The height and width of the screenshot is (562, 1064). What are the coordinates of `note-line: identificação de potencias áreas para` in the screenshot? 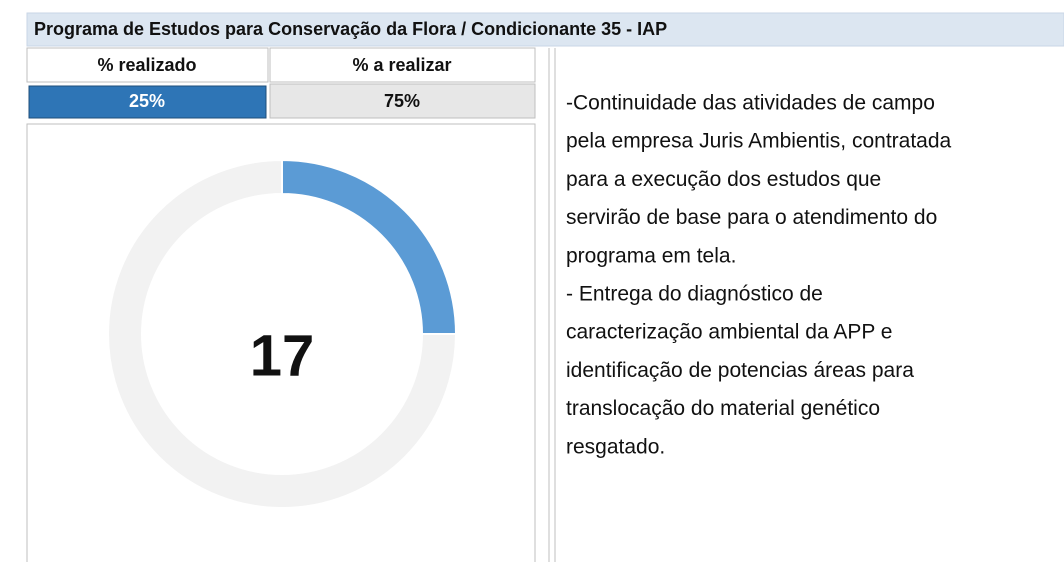 It's located at (740, 370).